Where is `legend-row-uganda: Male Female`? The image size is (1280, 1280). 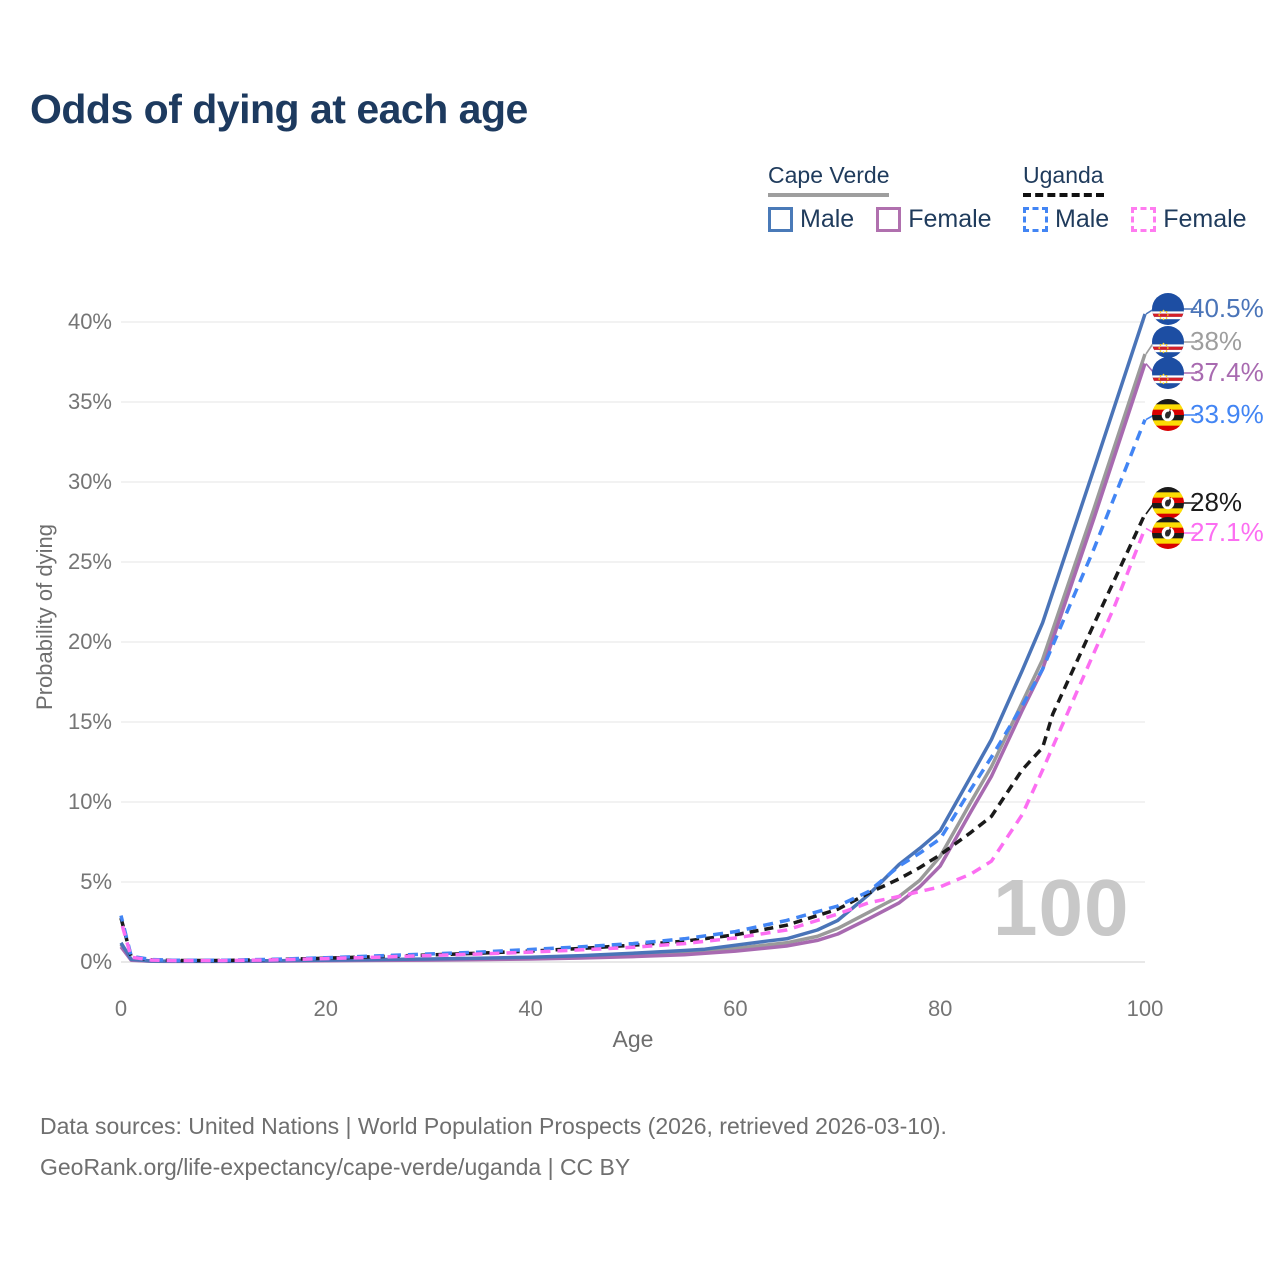 legend-row-uganda: Male Female is located at coordinates (1146, 219).